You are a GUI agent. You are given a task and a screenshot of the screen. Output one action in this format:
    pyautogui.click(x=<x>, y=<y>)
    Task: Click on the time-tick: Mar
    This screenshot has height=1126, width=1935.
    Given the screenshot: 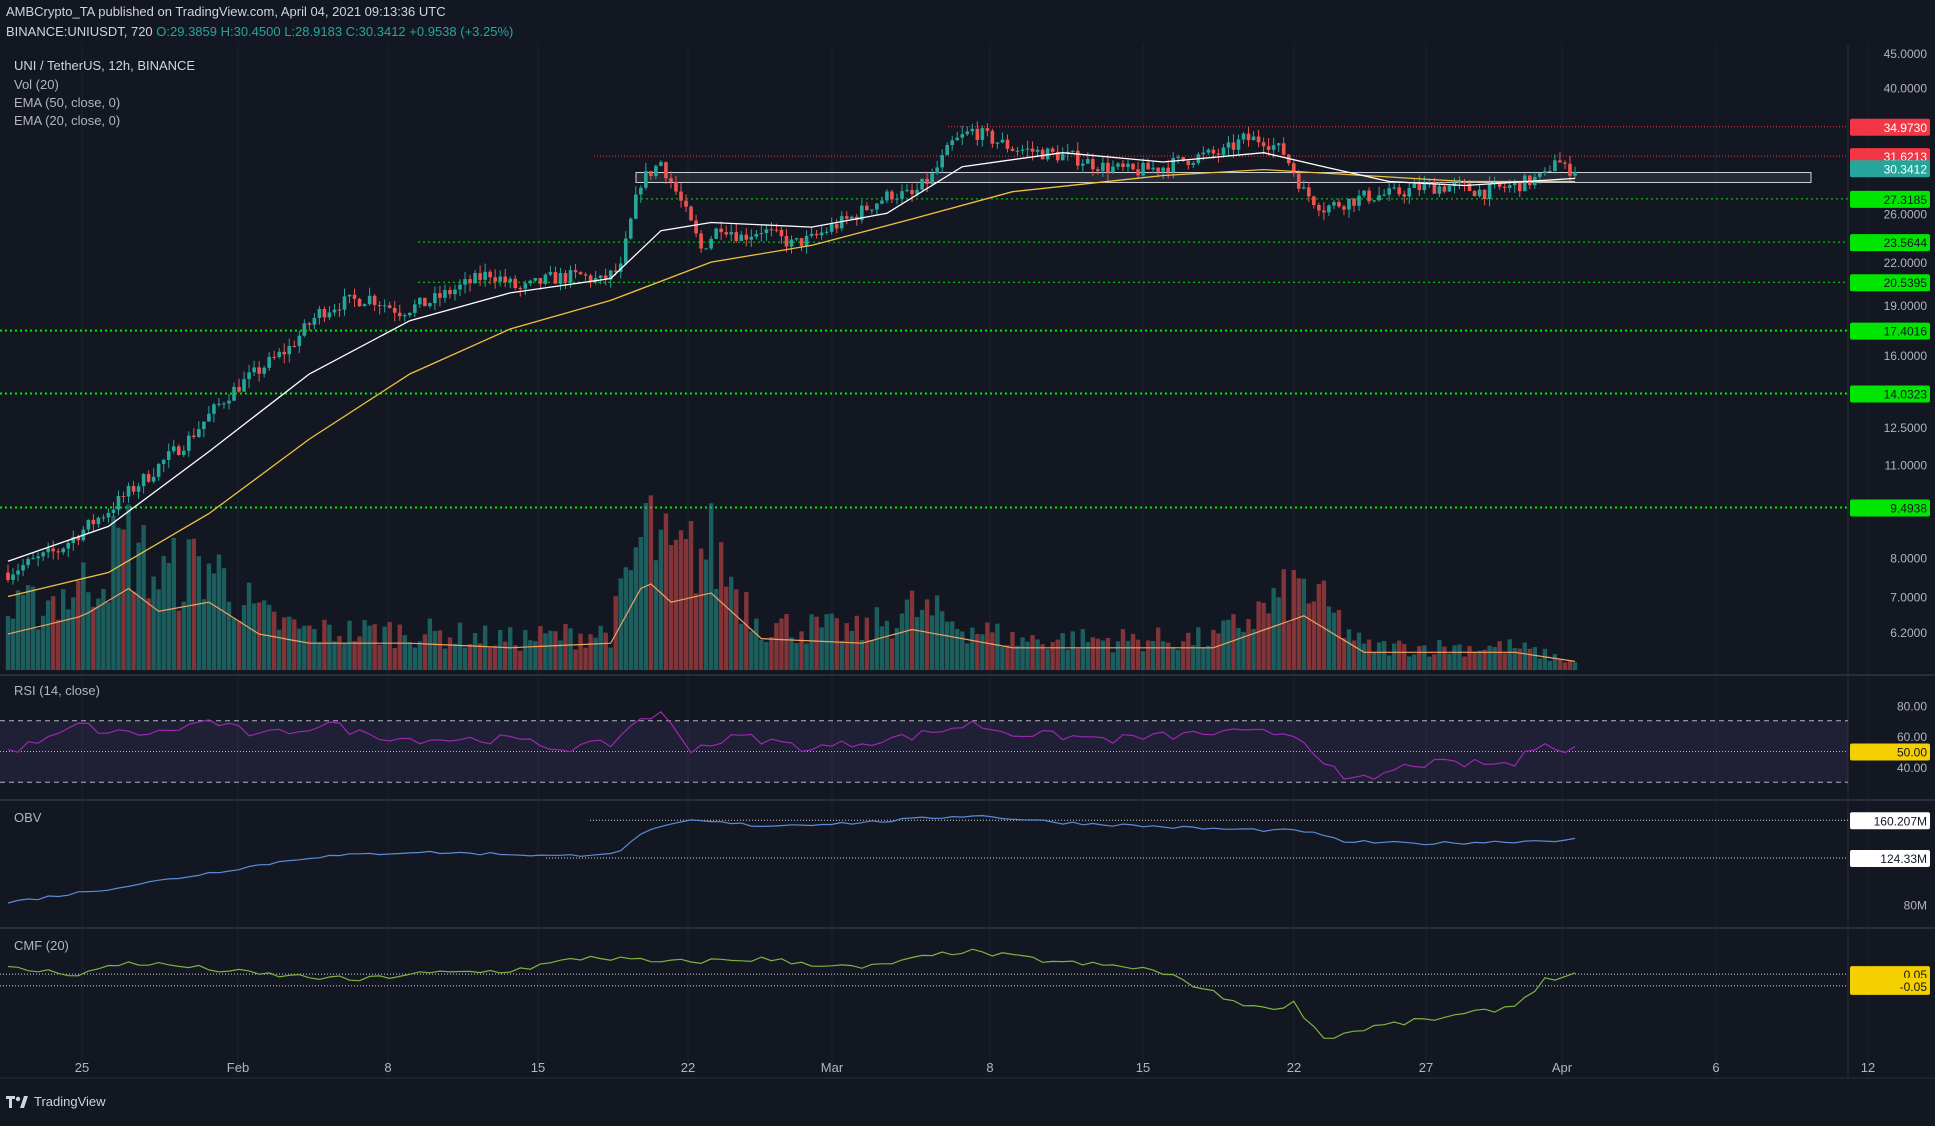 What is the action you would take?
    pyautogui.click(x=832, y=1067)
    